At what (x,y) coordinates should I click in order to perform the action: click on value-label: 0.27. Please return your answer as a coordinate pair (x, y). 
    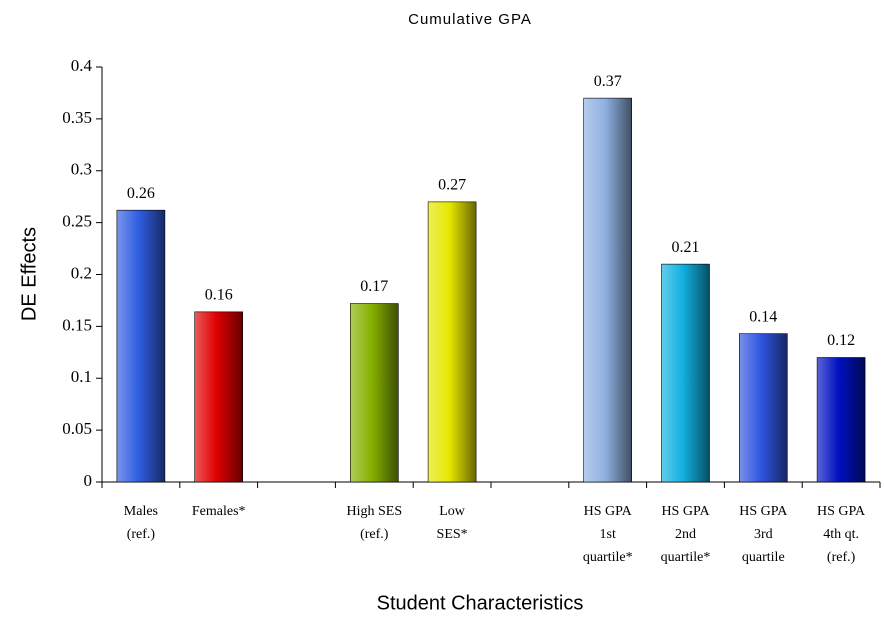
    Looking at the image, I should click on (452, 185).